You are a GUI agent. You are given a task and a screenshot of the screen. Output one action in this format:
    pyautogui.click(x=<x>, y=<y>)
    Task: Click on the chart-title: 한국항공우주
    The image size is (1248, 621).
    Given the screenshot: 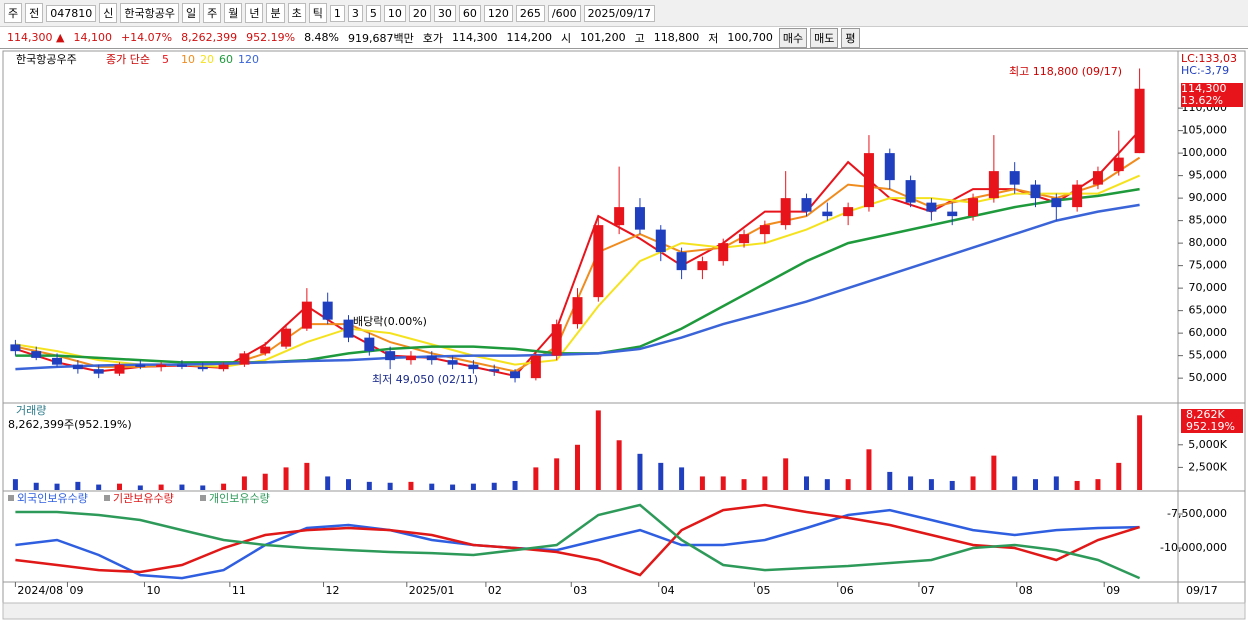 What is the action you would take?
    pyautogui.click(x=46, y=59)
    